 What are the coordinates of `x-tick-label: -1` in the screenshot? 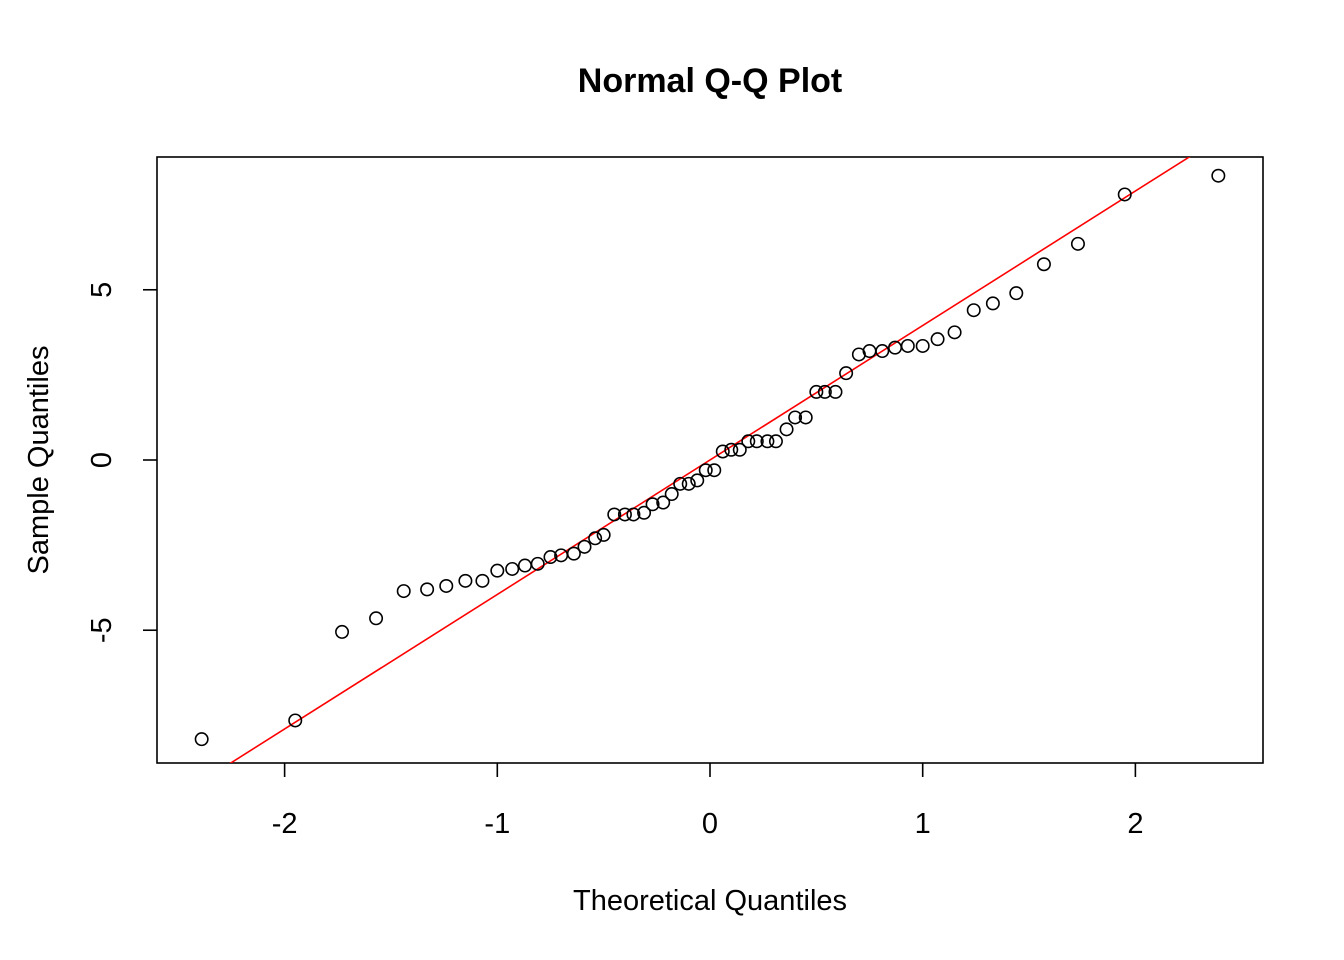 It's located at (497, 824).